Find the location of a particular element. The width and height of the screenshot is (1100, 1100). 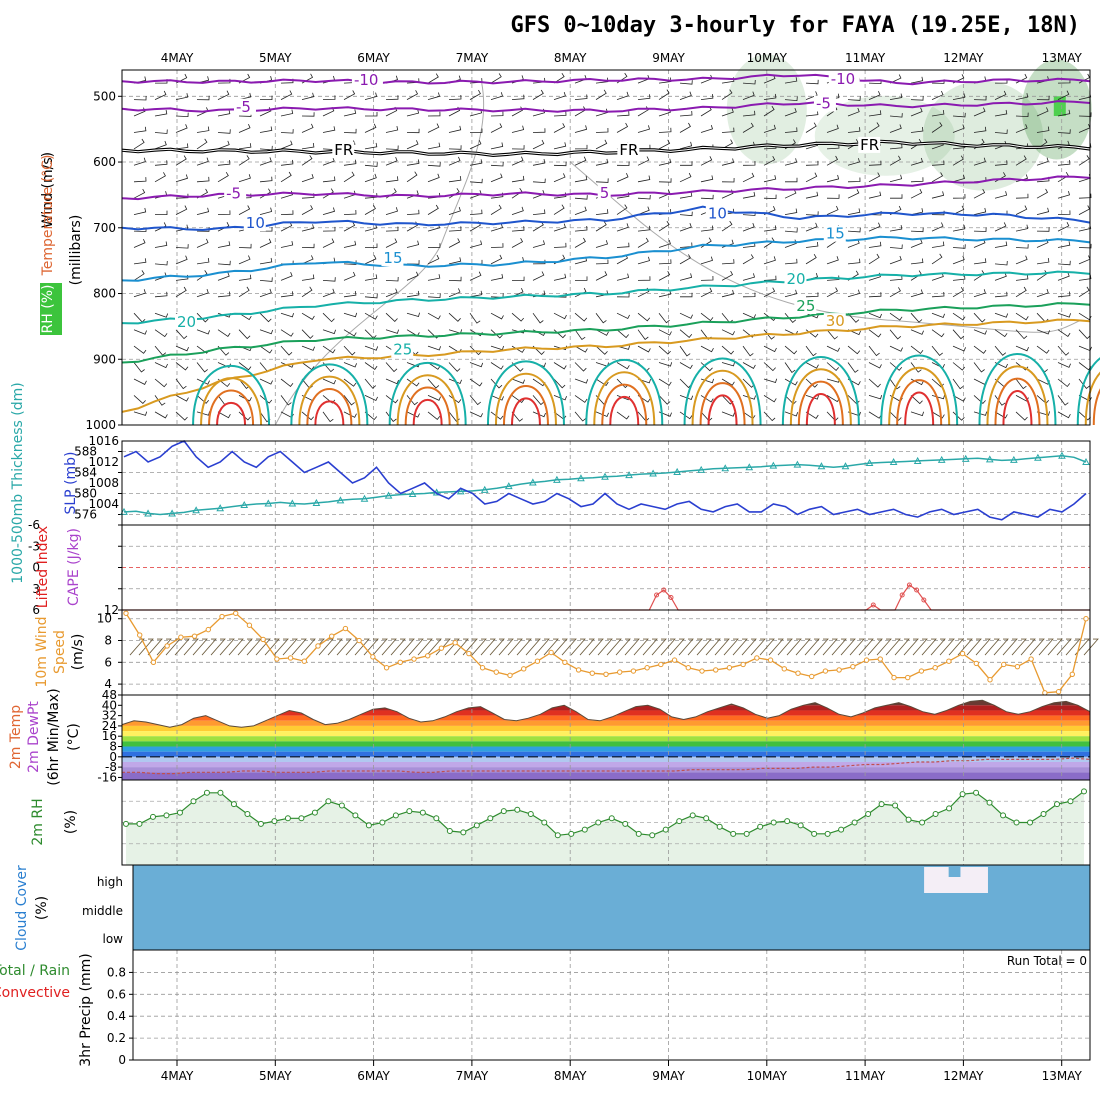

partial-cloud-block is located at coordinates (954, 872).